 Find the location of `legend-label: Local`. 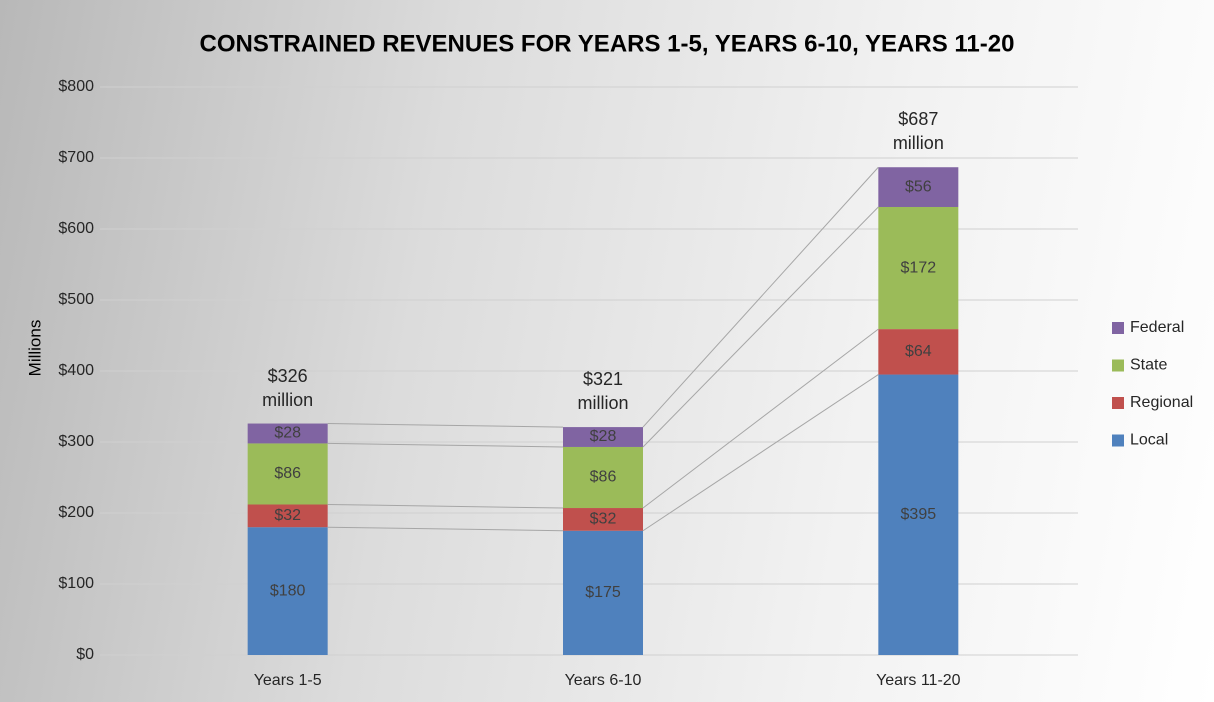

legend-label: Local is located at coordinates (1149, 440).